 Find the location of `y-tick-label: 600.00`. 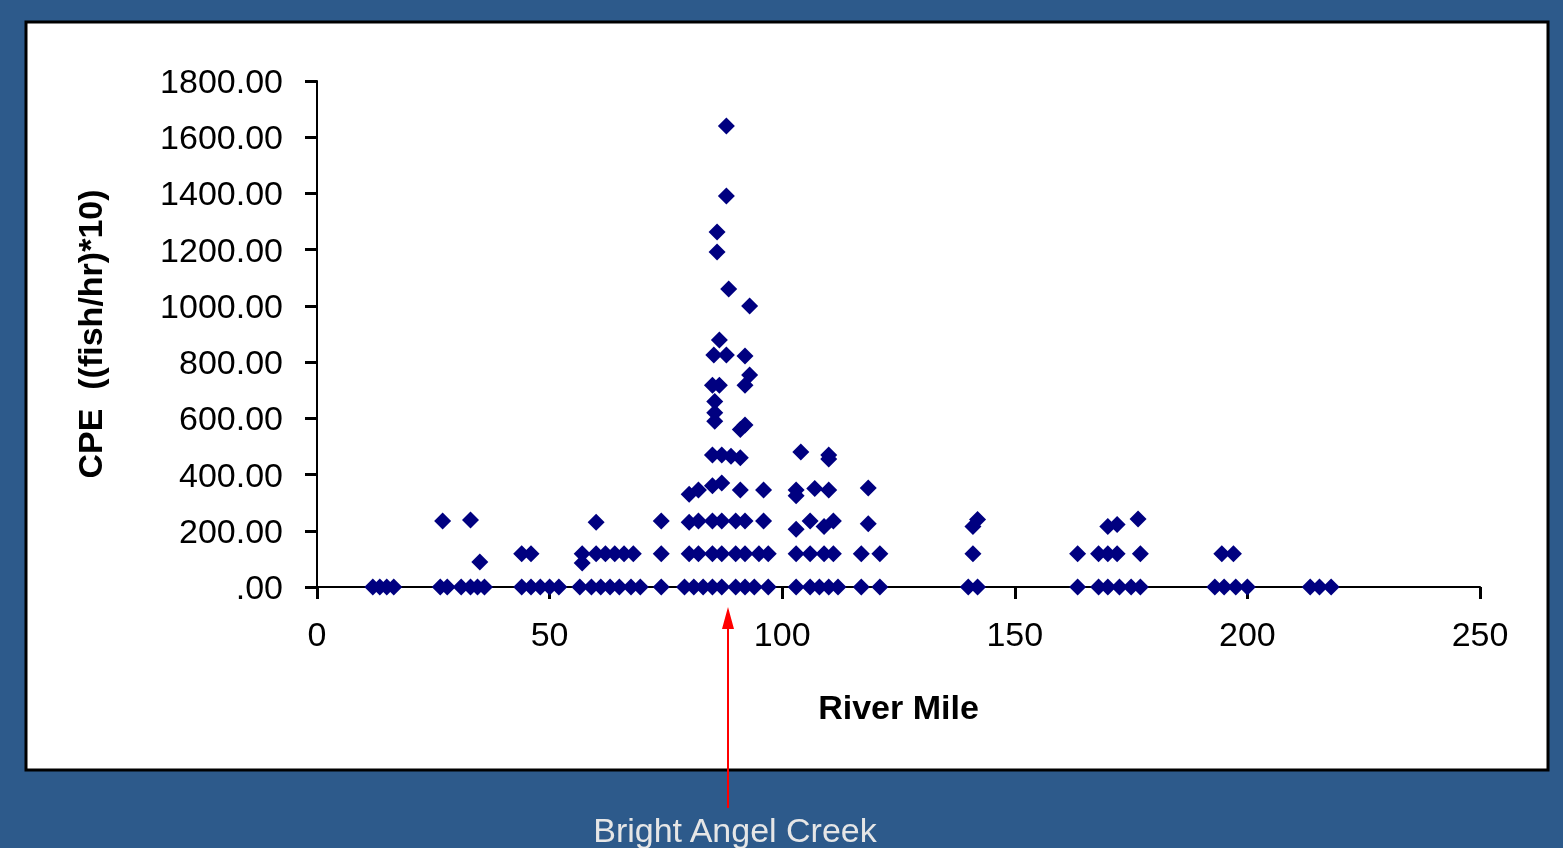

y-tick-label: 600.00 is located at coordinates (231, 418).